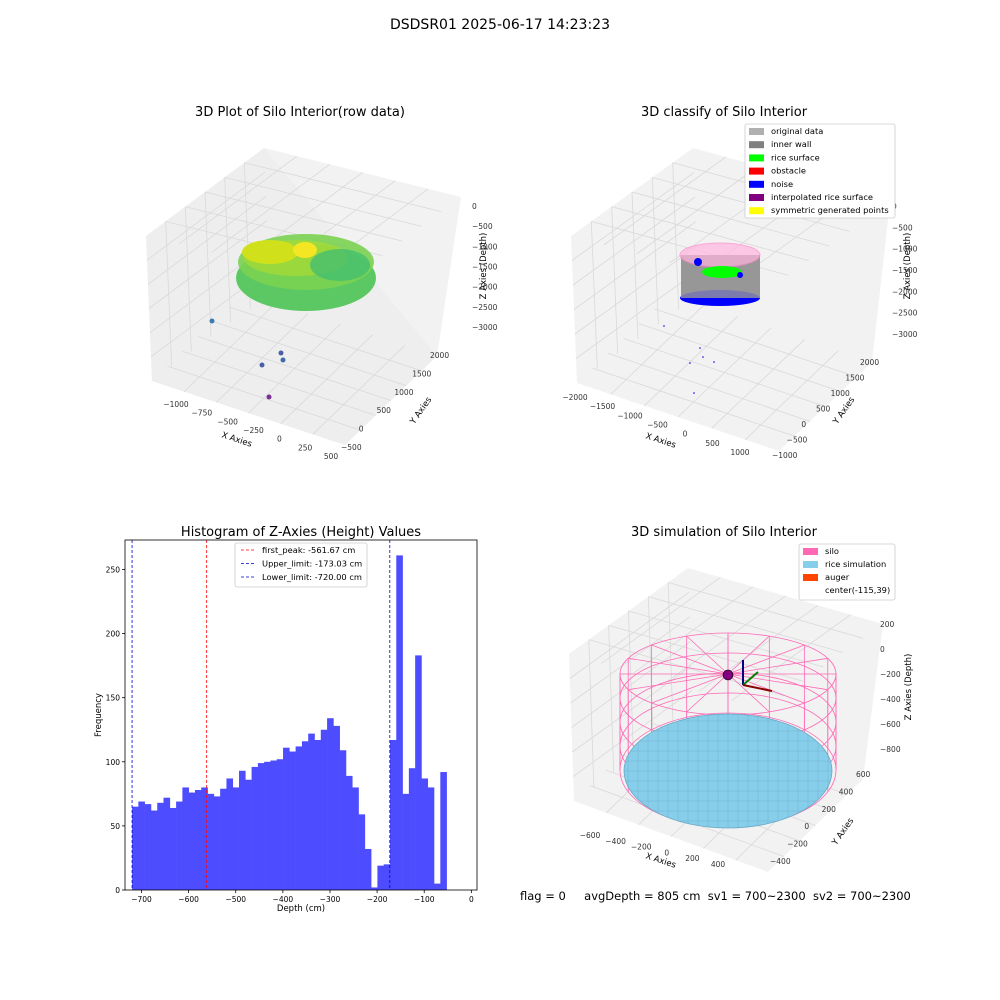 This screenshot has width=1000, height=1000. I want to click on z-tick-label: −1000, so click(485, 246).